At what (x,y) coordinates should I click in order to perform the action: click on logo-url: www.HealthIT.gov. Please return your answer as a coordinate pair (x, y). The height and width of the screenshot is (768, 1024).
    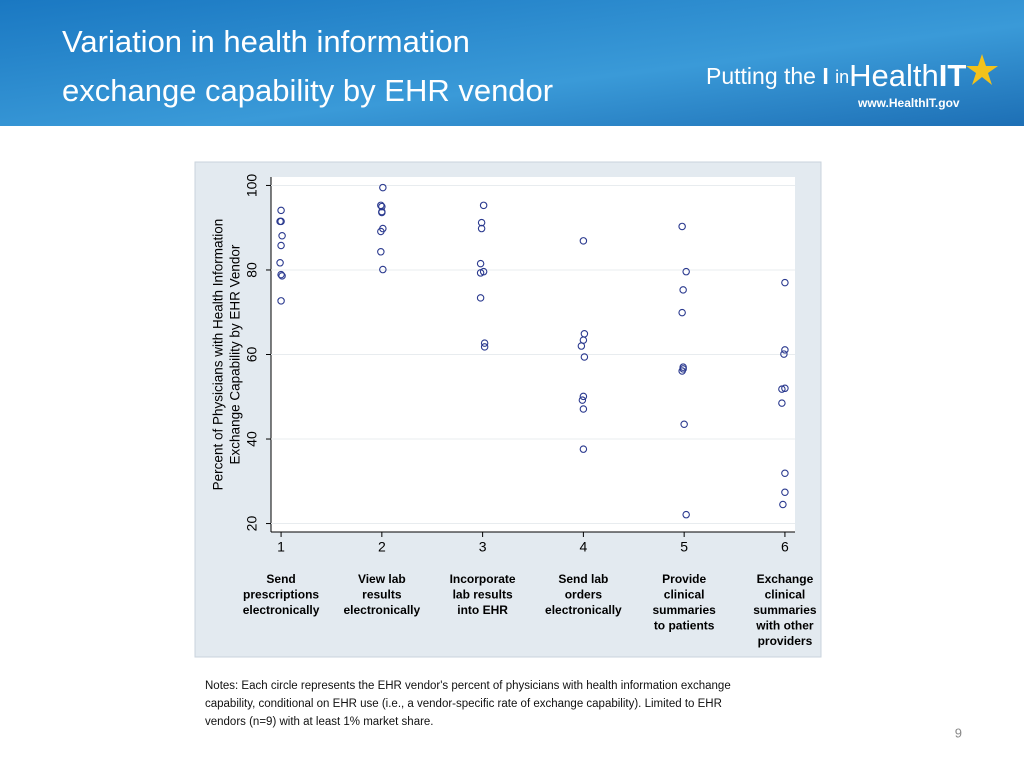
    Looking at the image, I should click on (908, 103).